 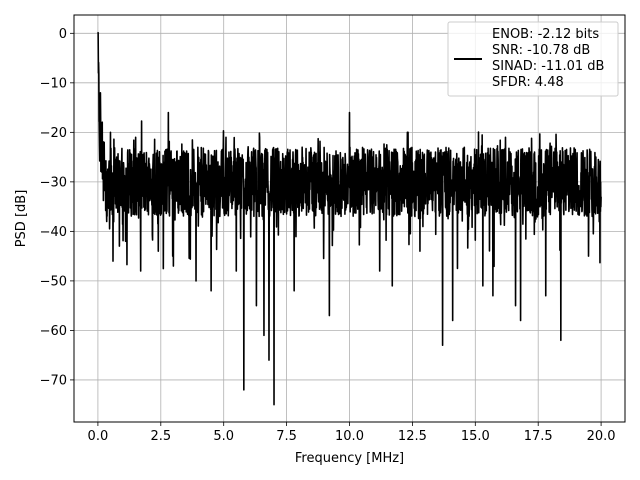 What do you see at coordinates (538, 436) in the screenshot?
I see `x-tick-label: 17.5` at bounding box center [538, 436].